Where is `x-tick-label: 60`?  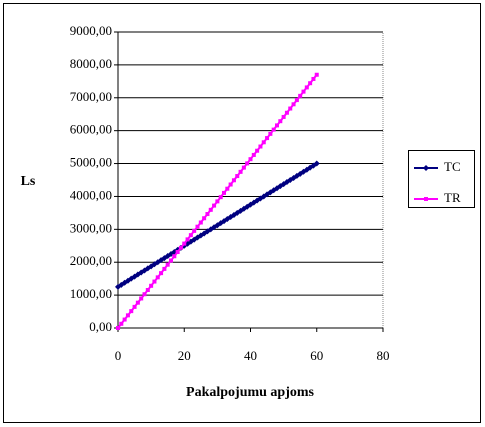 x-tick-label: 60 is located at coordinates (316, 355).